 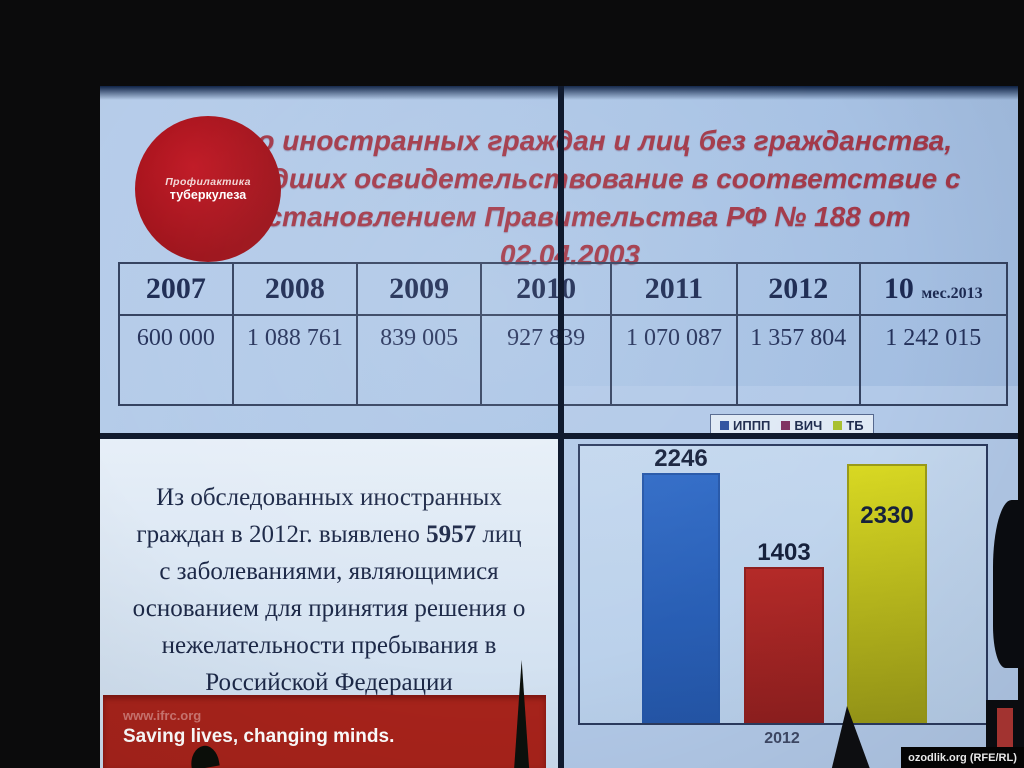 I want to click on red-strip-fragment, so click(x=1005, y=731).